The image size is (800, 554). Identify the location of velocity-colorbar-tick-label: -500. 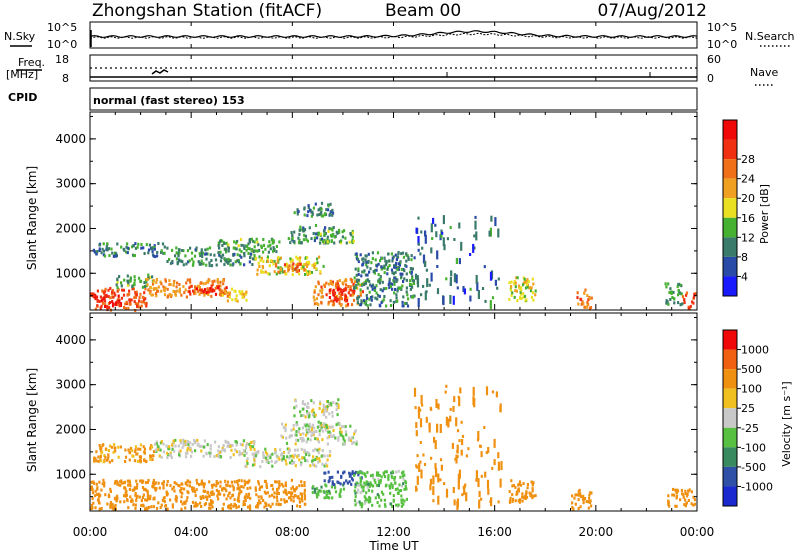
(753, 467).